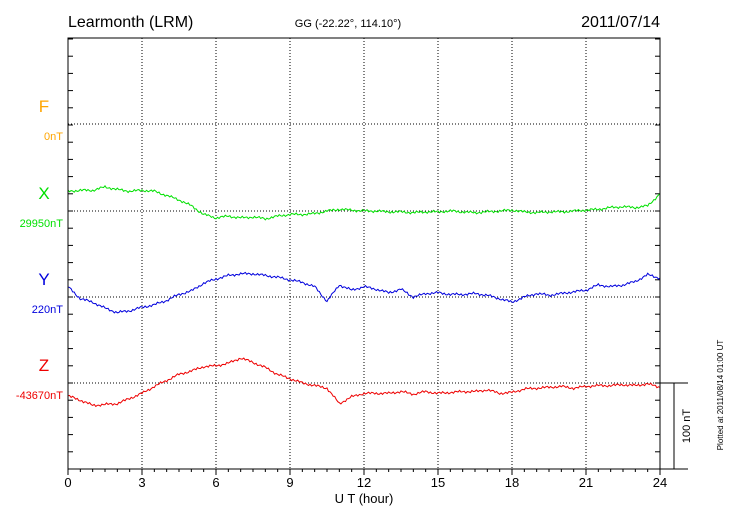 This screenshot has width=730, height=520. Describe the element at coordinates (438, 482) in the screenshot. I see `x-tick-label: 15` at that location.